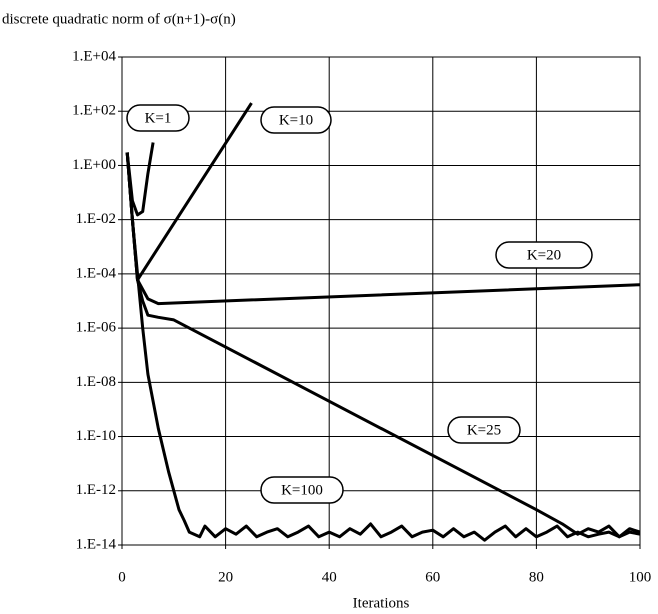 The height and width of the screenshot is (614, 658). I want to click on x-tick-label: 0, so click(122, 577).